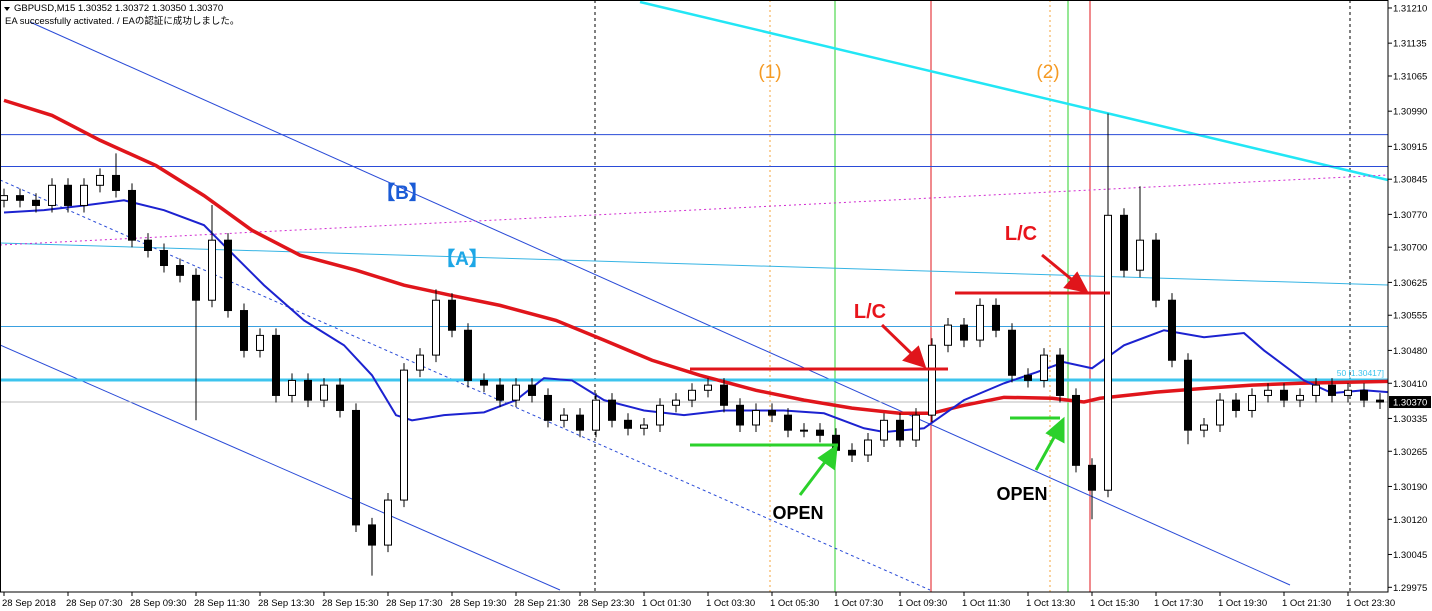  Describe the element at coordinates (1410, 283) in the screenshot. I see `y-tick-label: 1.30625` at that location.